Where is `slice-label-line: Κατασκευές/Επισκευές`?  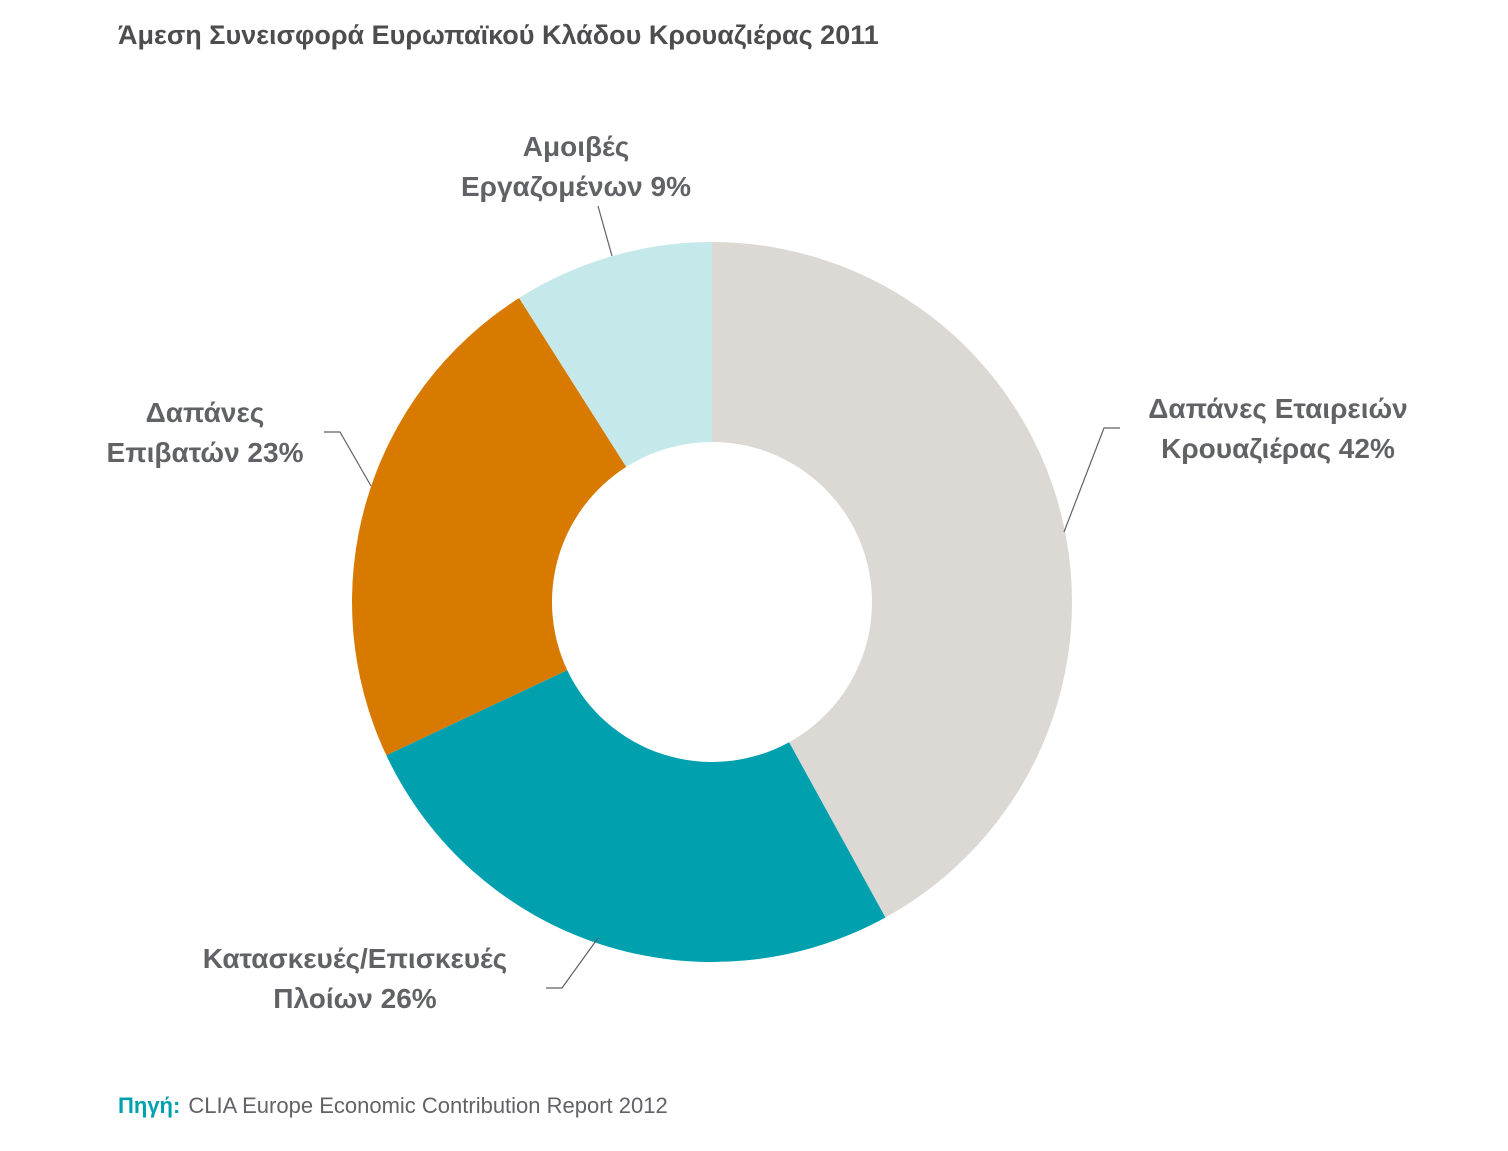
slice-label-line: Κατασκευές/Επισκευές is located at coordinates (355, 958).